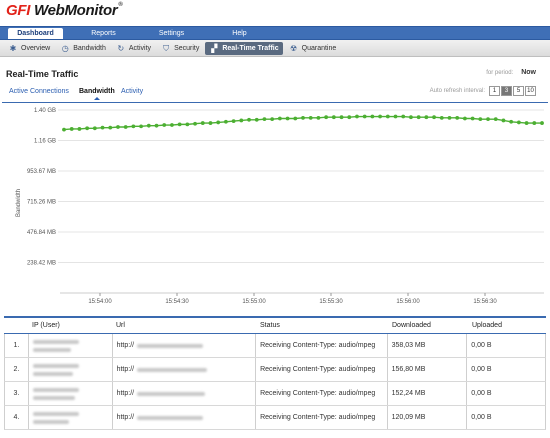  What do you see at coordinates (19, 203) in the screenshot?
I see `y-axis-label: Bandwidth` at bounding box center [19, 203].